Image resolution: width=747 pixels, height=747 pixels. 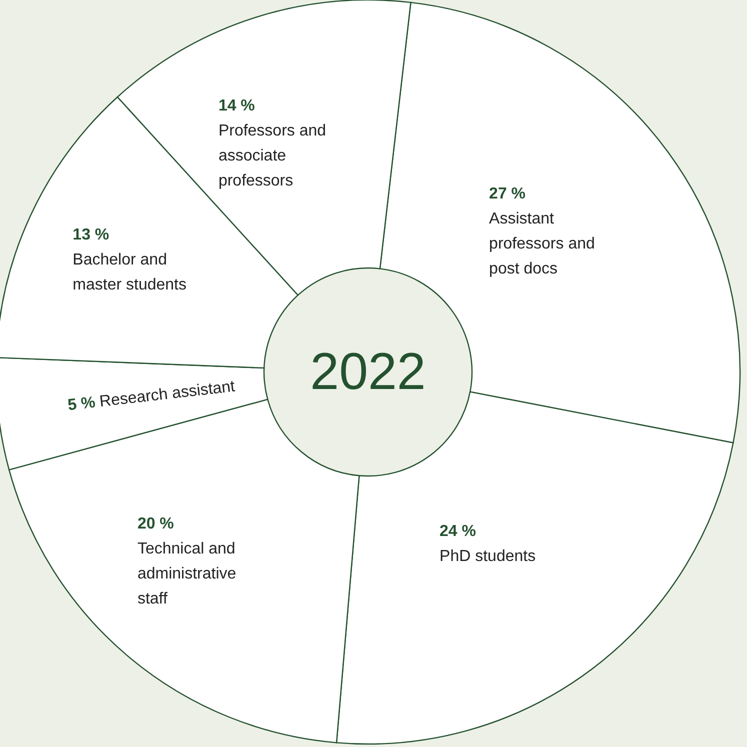 I want to click on slice-label: Research assistant, so click(x=165, y=395).